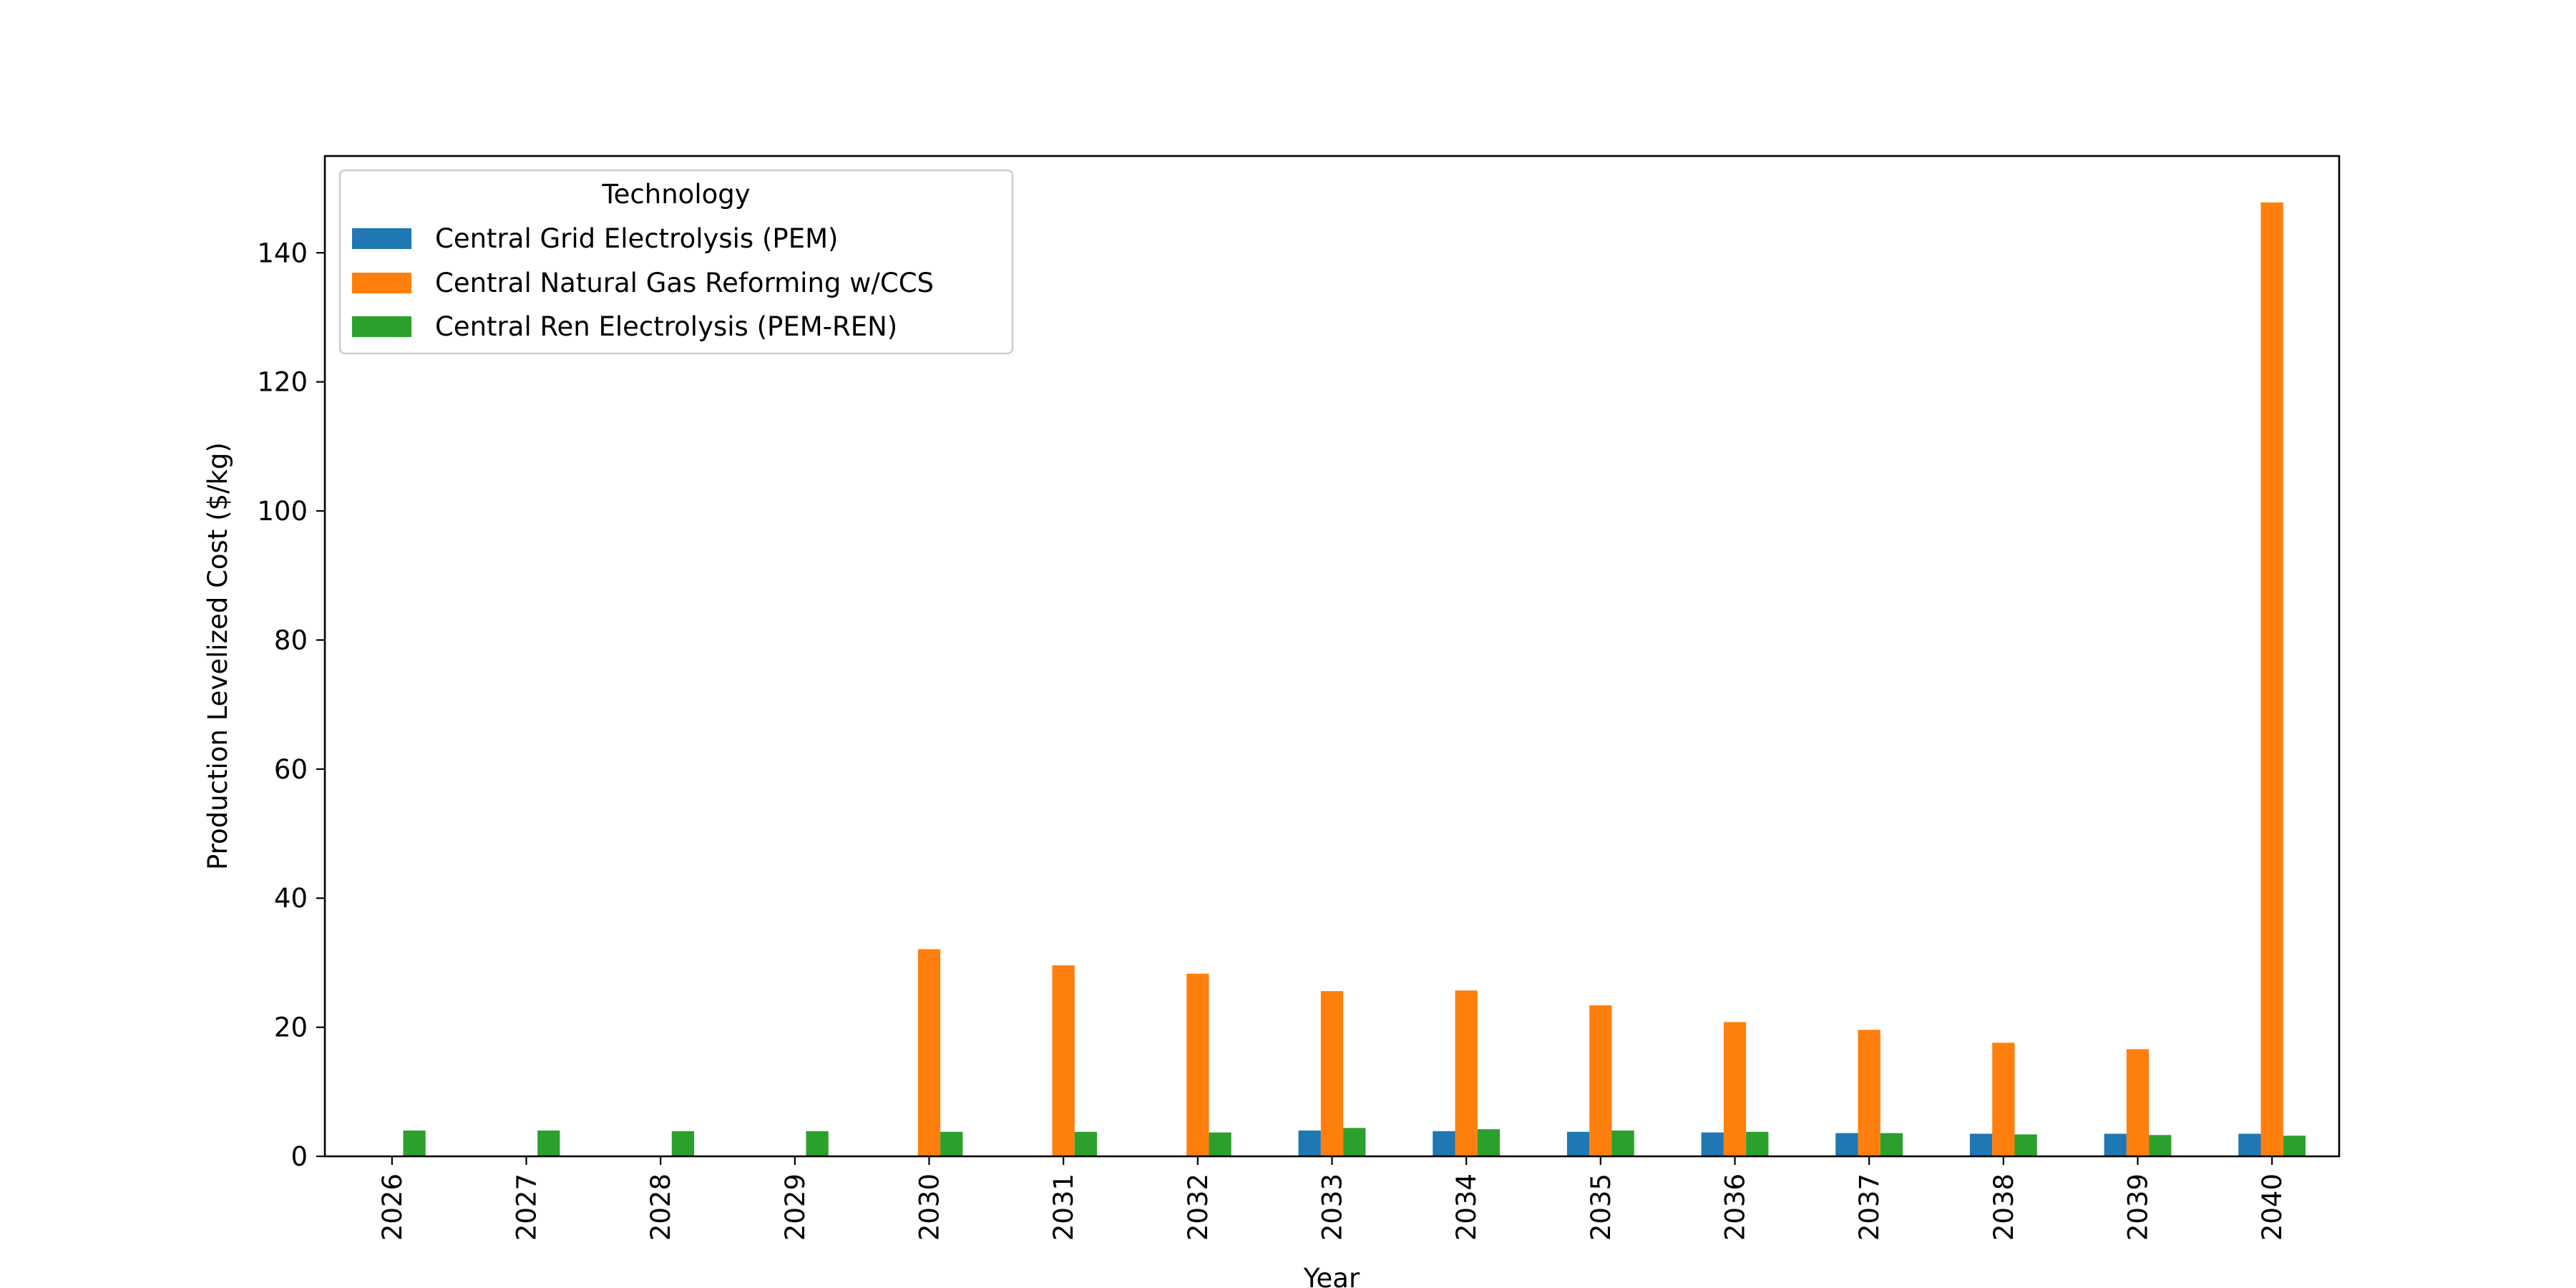  What do you see at coordinates (414, 1143) in the screenshot?
I see `bar-3-2026` at bounding box center [414, 1143].